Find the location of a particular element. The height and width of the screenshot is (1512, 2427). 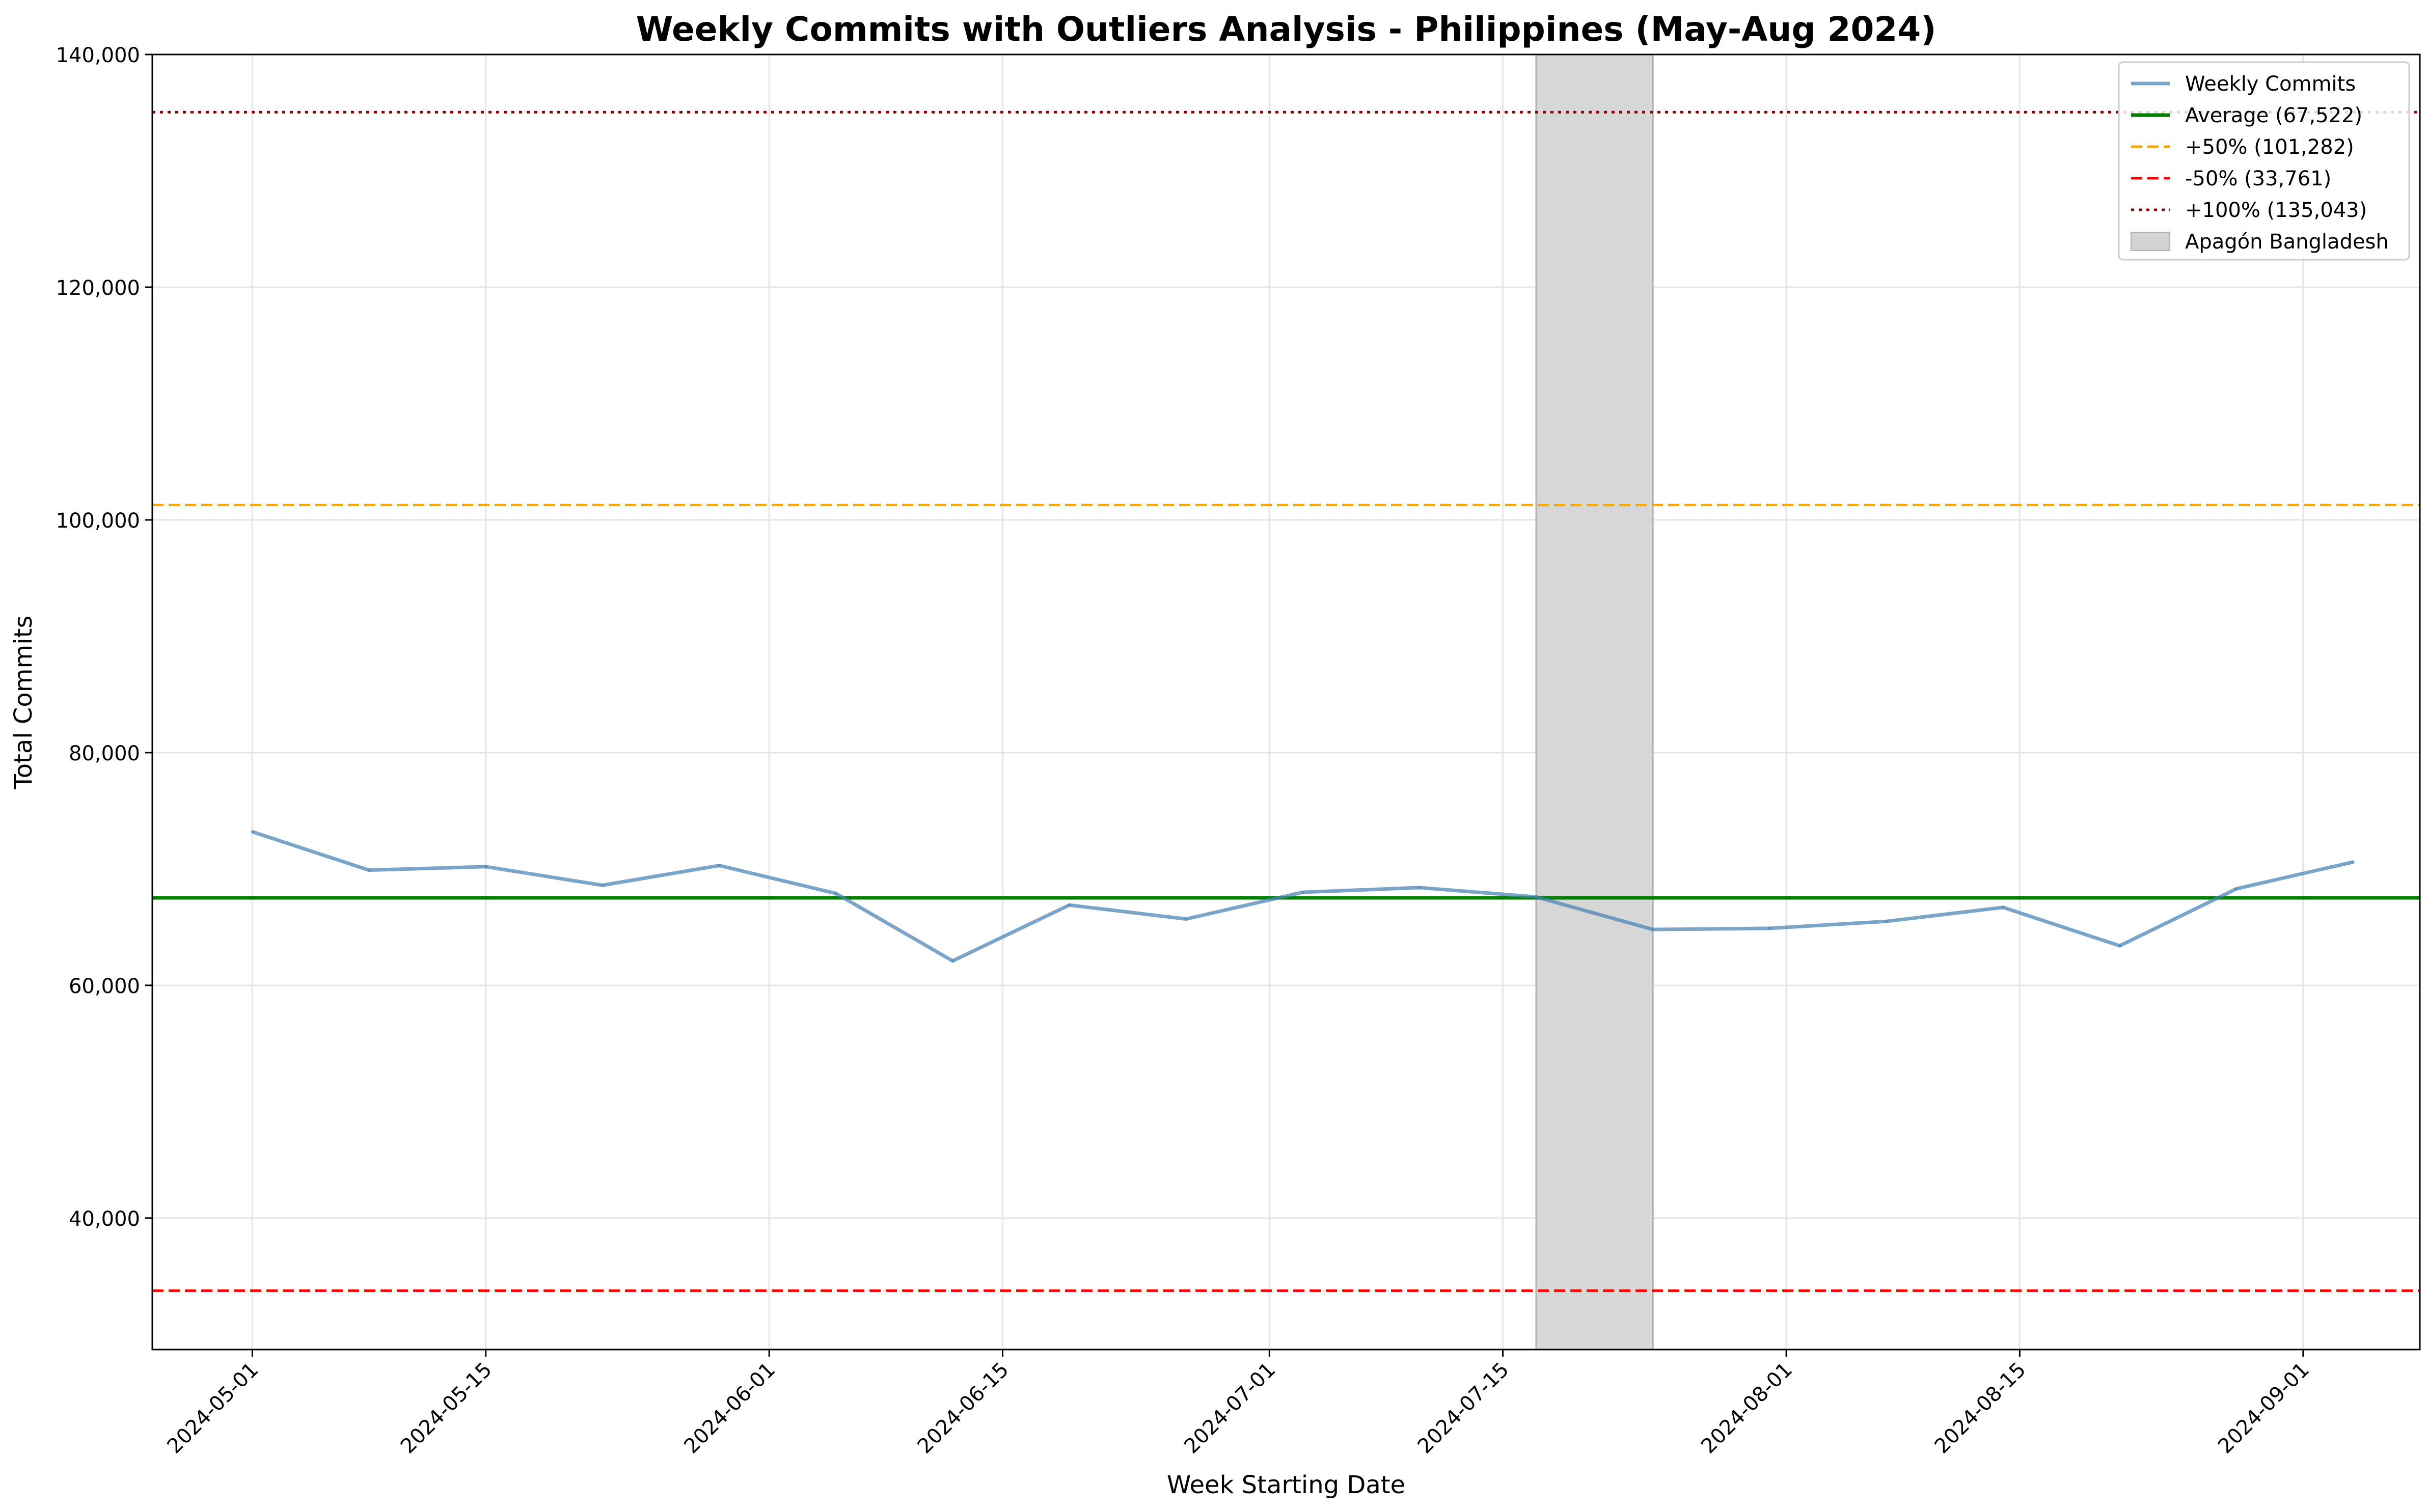

y-tick-label: 120,000 is located at coordinates (98, 288).